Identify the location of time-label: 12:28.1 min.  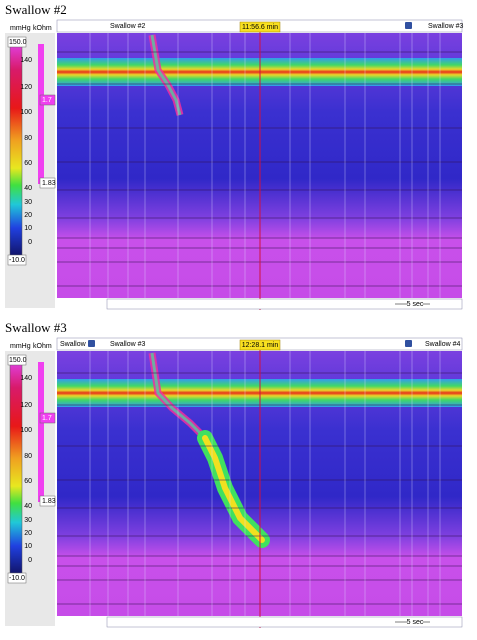
(260, 345).